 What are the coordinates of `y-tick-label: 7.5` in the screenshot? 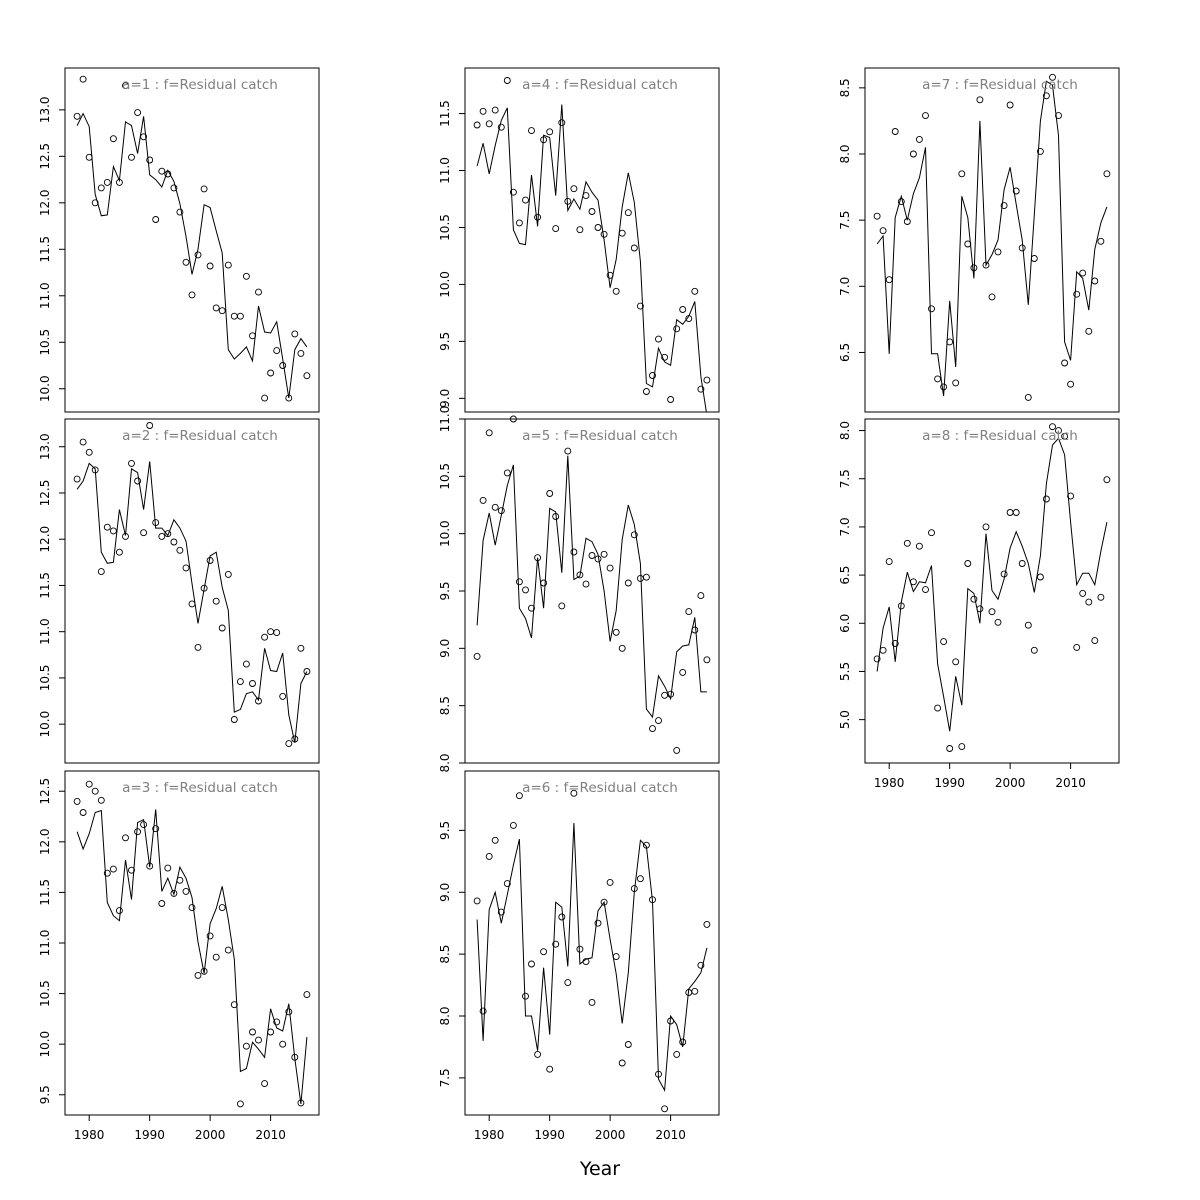 It's located at (845, 220).